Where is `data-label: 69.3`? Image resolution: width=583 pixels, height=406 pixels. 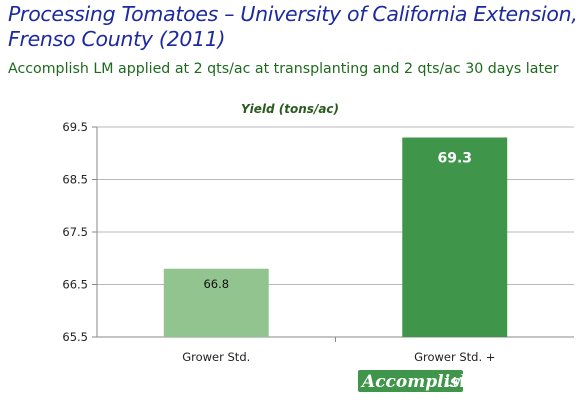 data-label: 69.3 is located at coordinates (454, 159).